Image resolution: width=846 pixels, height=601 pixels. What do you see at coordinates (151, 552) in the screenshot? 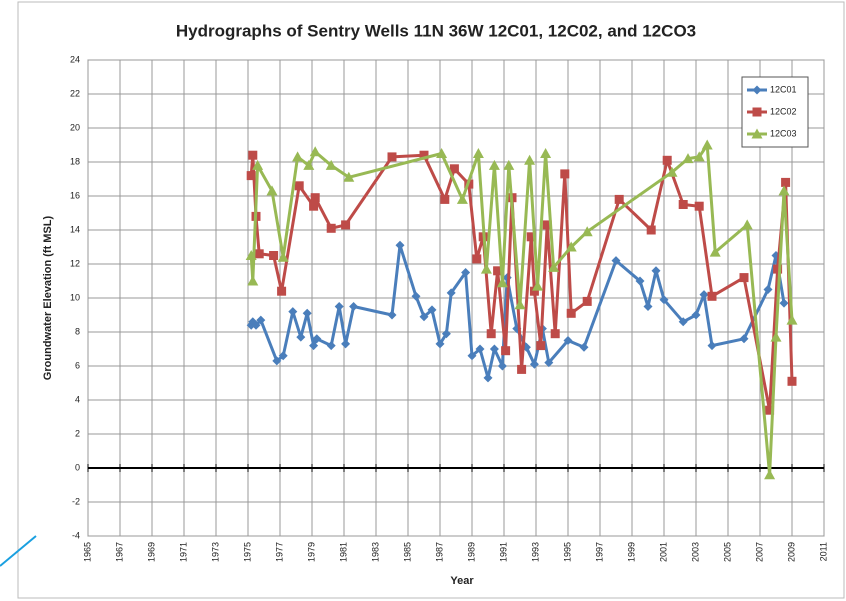
I see `x-tick-label: 1969` at bounding box center [151, 552].